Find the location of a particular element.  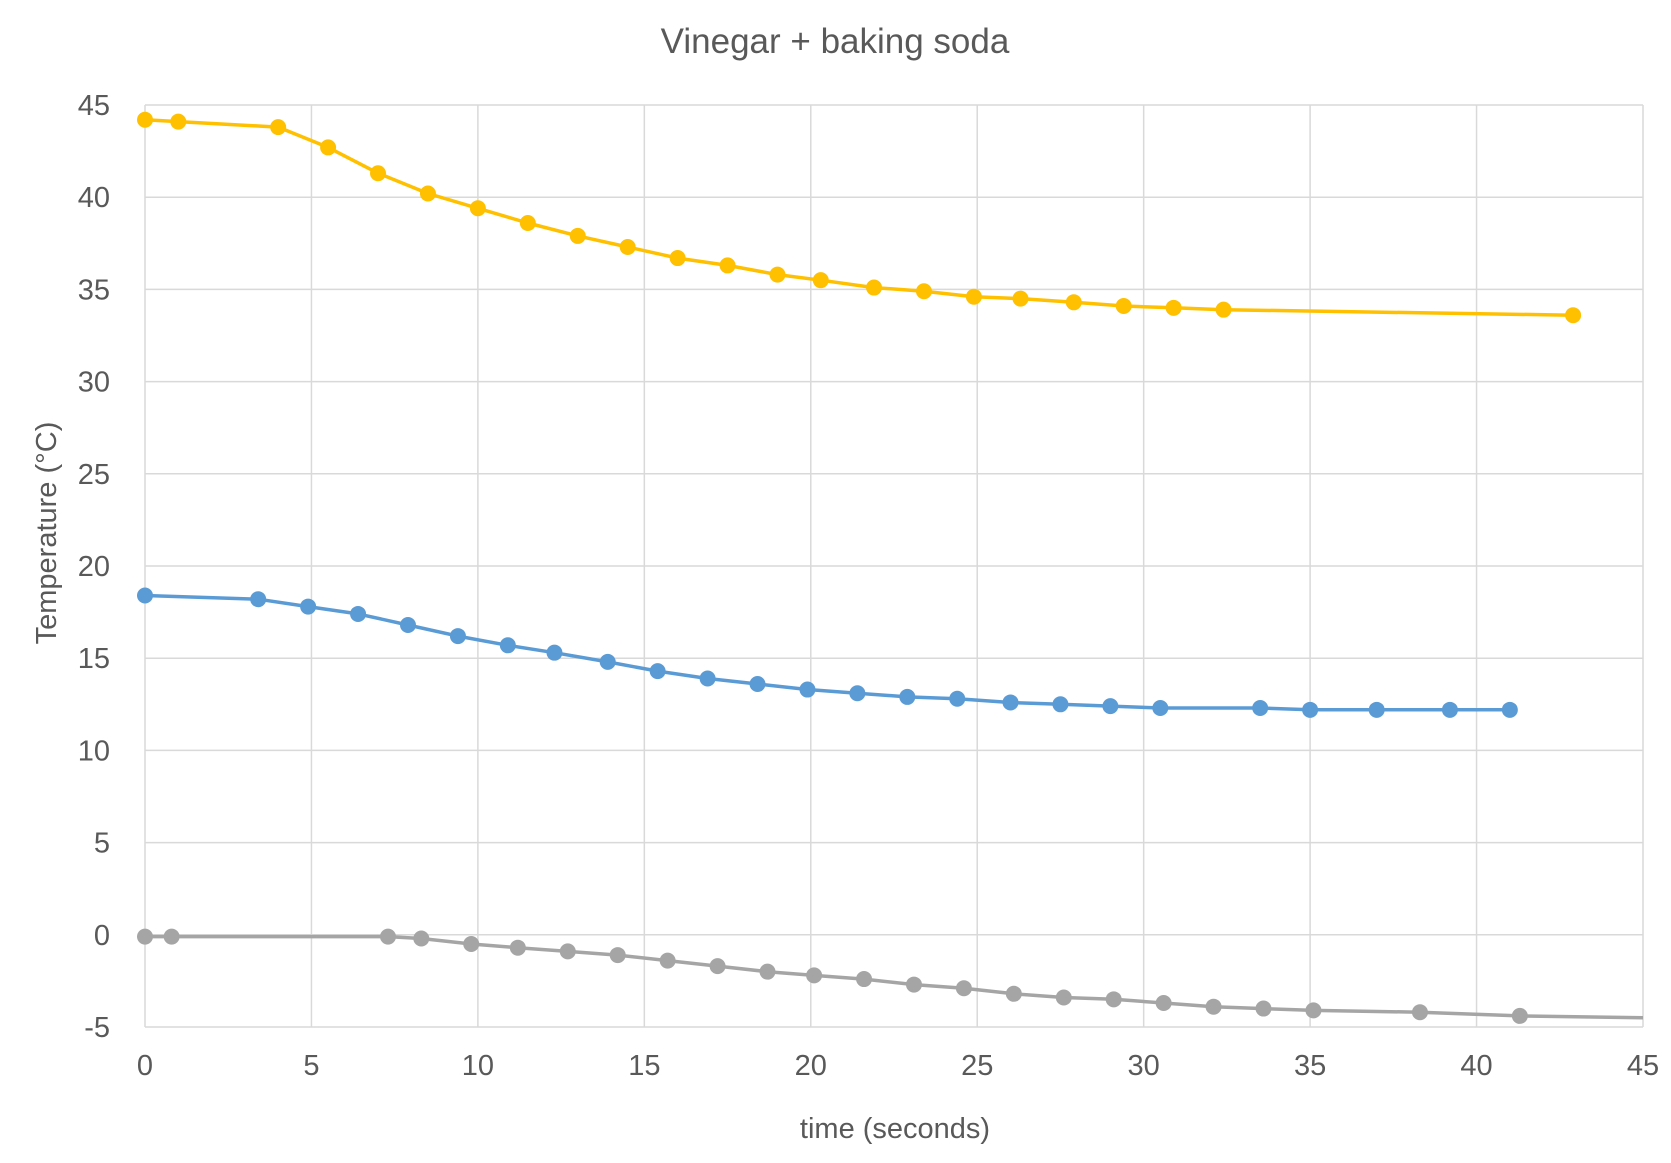

y-tick-label: 20 is located at coordinates (94, 567).